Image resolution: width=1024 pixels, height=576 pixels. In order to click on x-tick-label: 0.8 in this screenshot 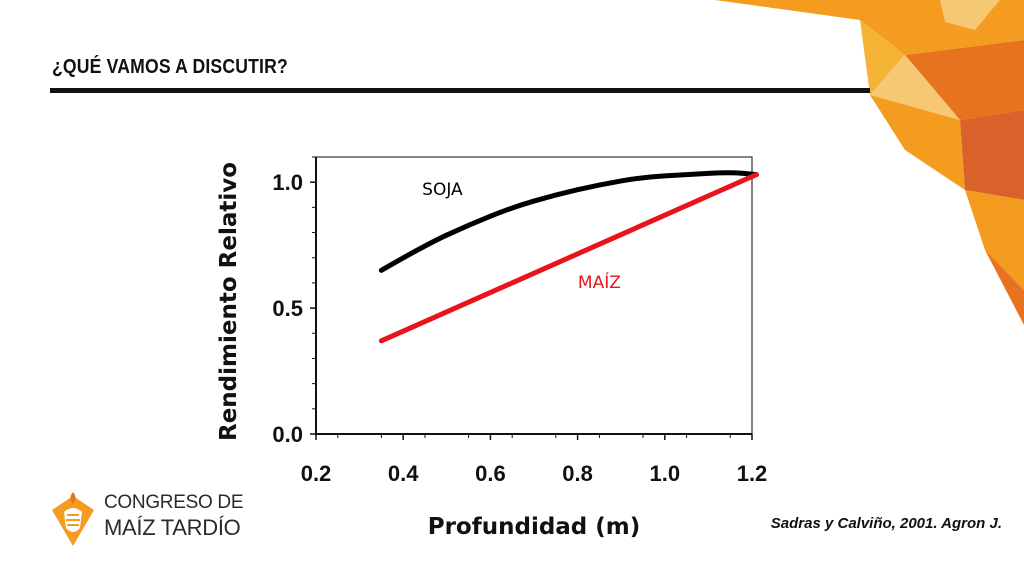, I will do `click(577, 473)`.